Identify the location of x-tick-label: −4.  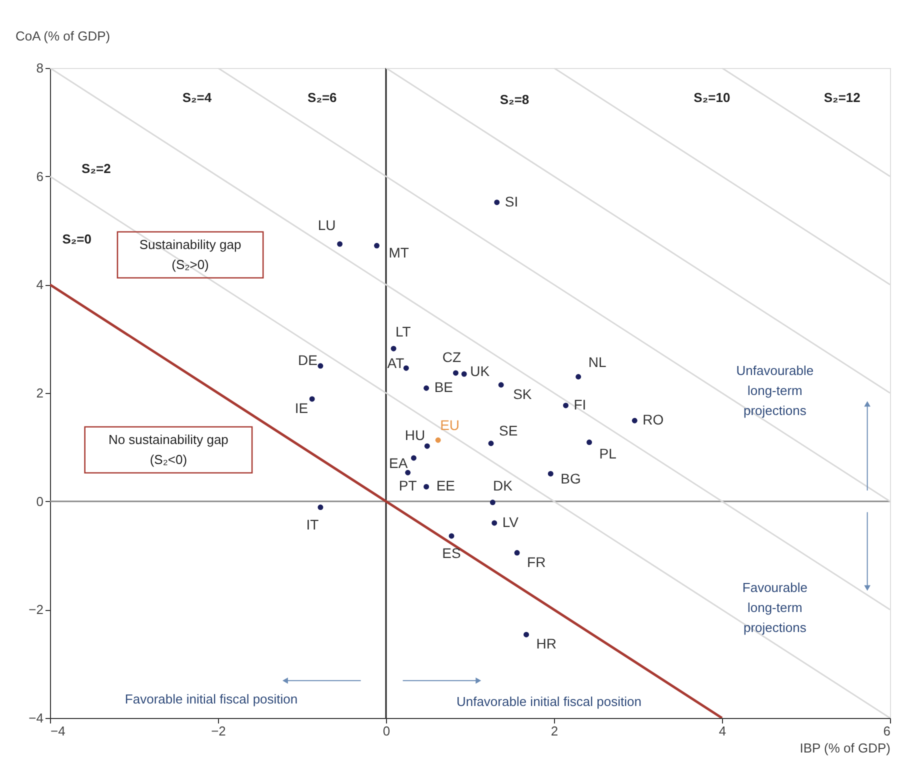
(58, 731).